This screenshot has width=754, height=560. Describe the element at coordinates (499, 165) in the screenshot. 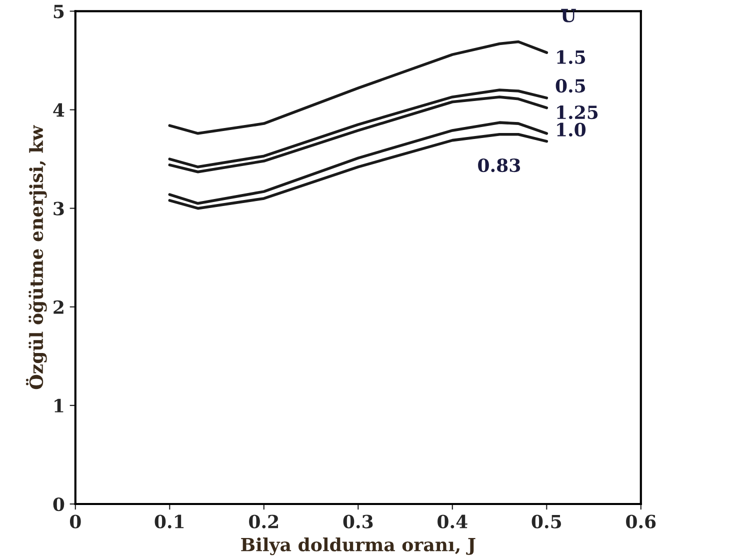

I see `series-label: 0.83` at that location.